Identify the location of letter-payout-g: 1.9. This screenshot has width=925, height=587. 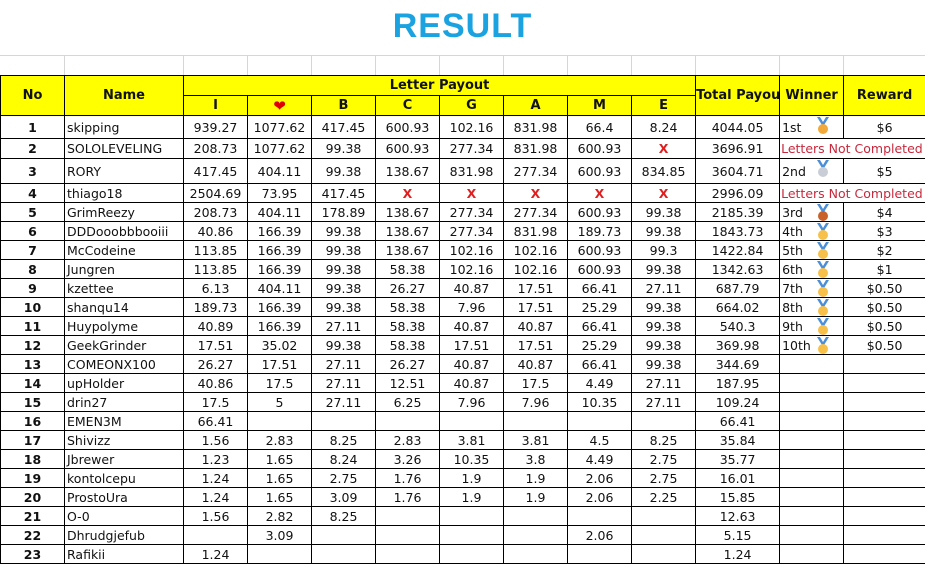
(471, 478).